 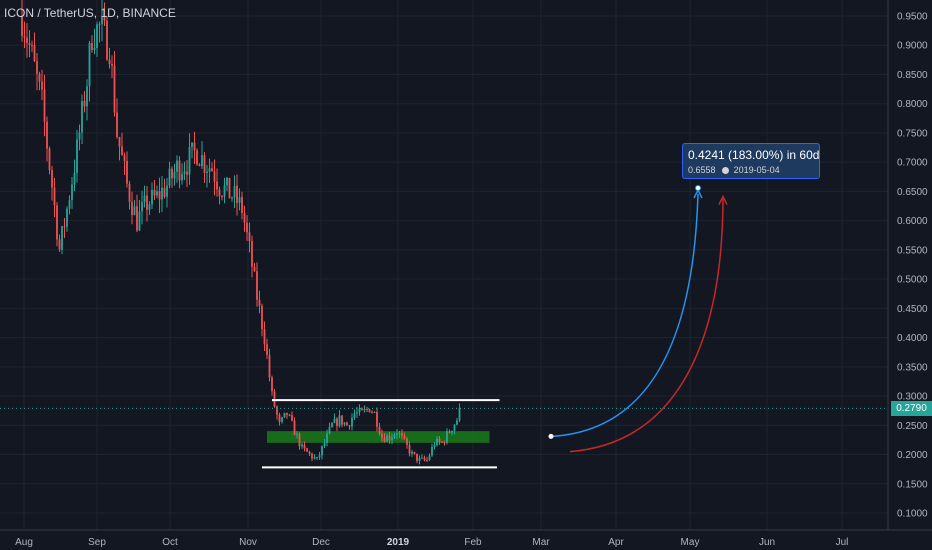 I want to click on projection-change-label: 0.4241 (183.00%) in 60d, so click(x=754, y=155).